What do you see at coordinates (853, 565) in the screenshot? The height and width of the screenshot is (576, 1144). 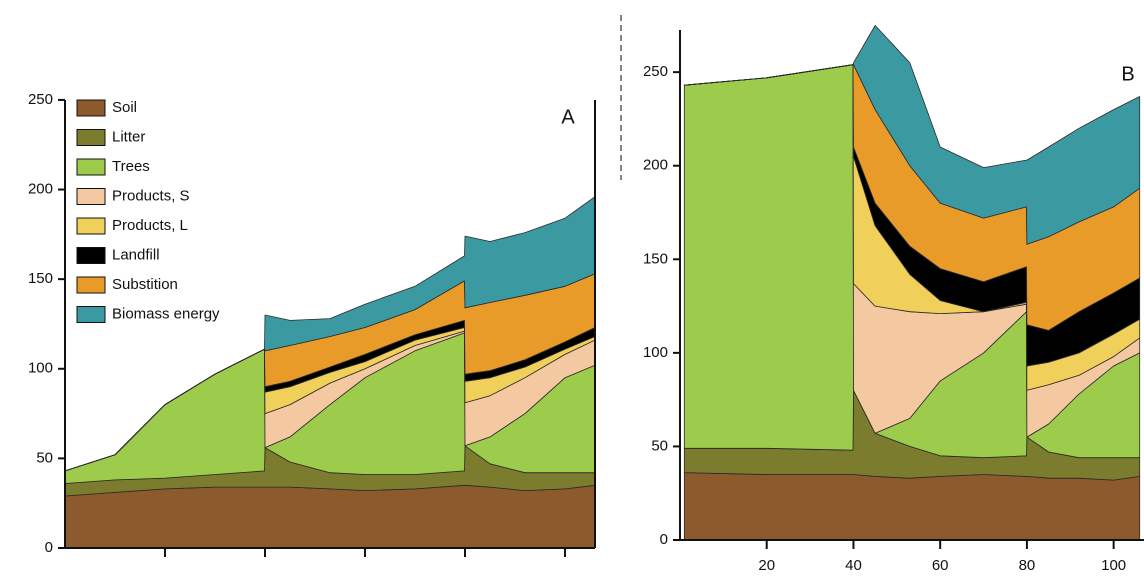 I see `x-tick-label: 40` at bounding box center [853, 565].